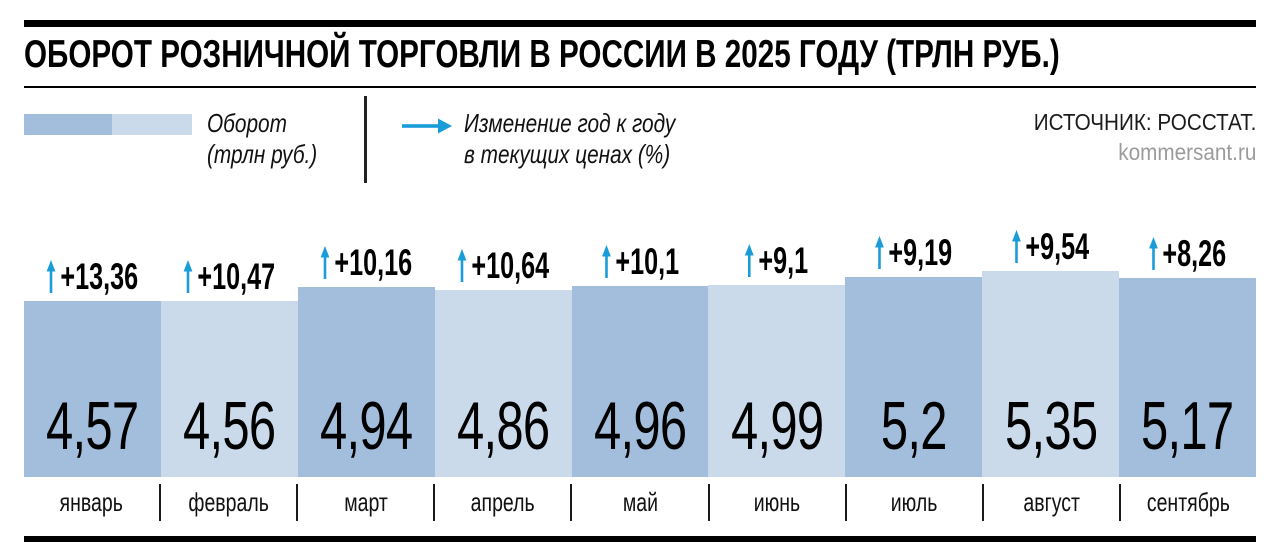 The height and width of the screenshot is (560, 1280). I want to click on month-label-январь: январь, so click(93, 502).